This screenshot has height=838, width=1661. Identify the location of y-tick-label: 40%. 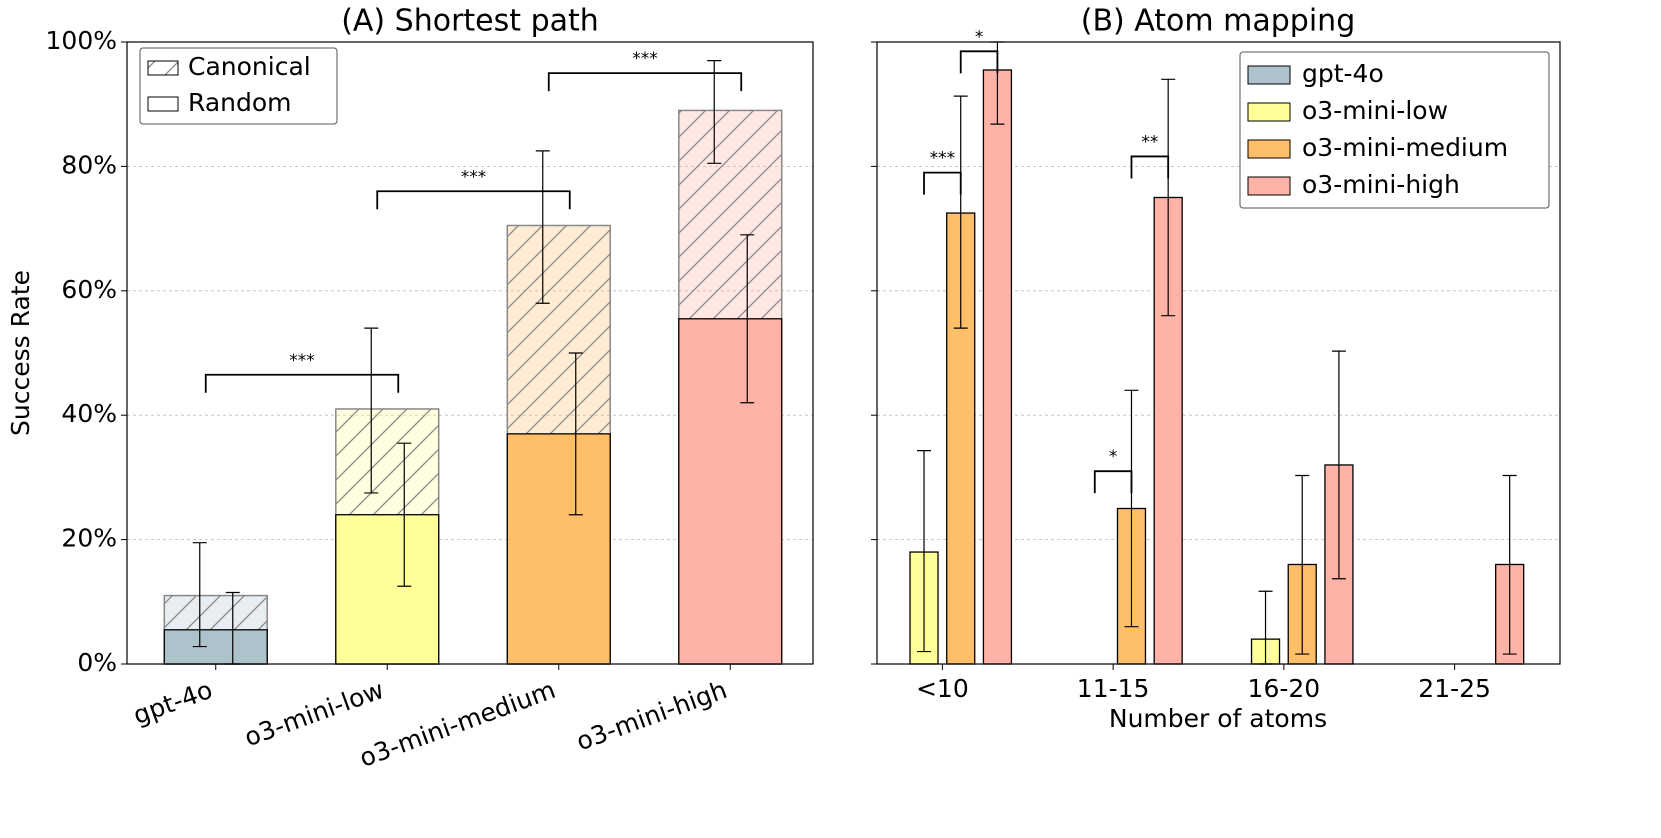
(89, 413).